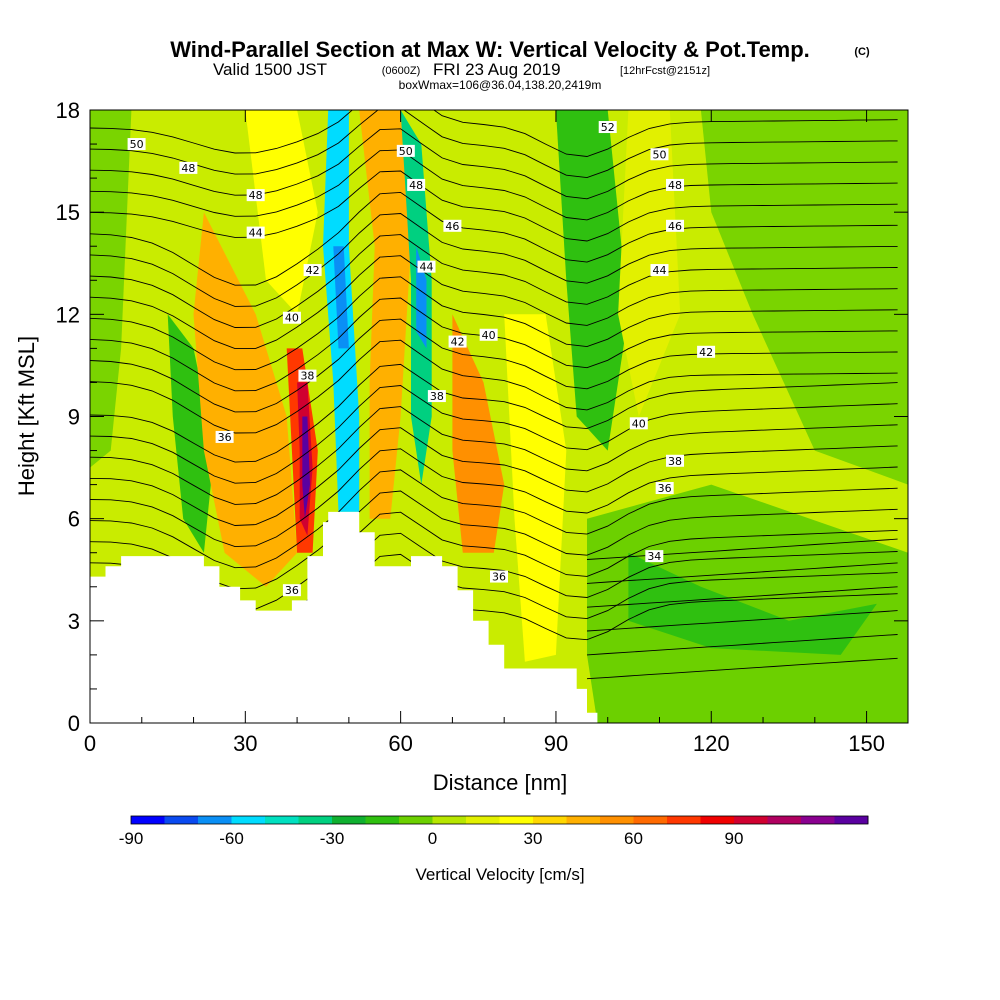 This screenshot has width=1000, height=1000. What do you see at coordinates (245, 743) in the screenshot?
I see `x-tick-label: 30` at bounding box center [245, 743].